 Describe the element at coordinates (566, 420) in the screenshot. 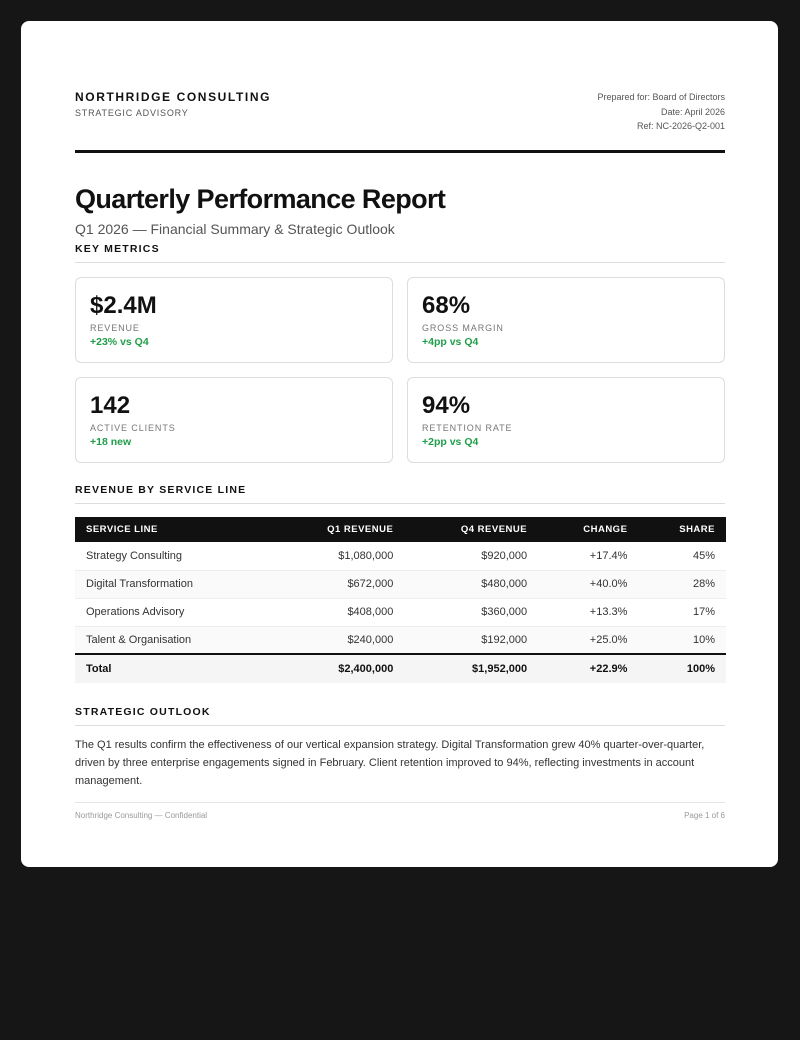

I see `metric-card-retention-rate: 94% RETENTION RATE +2pp vs Q4` at that location.